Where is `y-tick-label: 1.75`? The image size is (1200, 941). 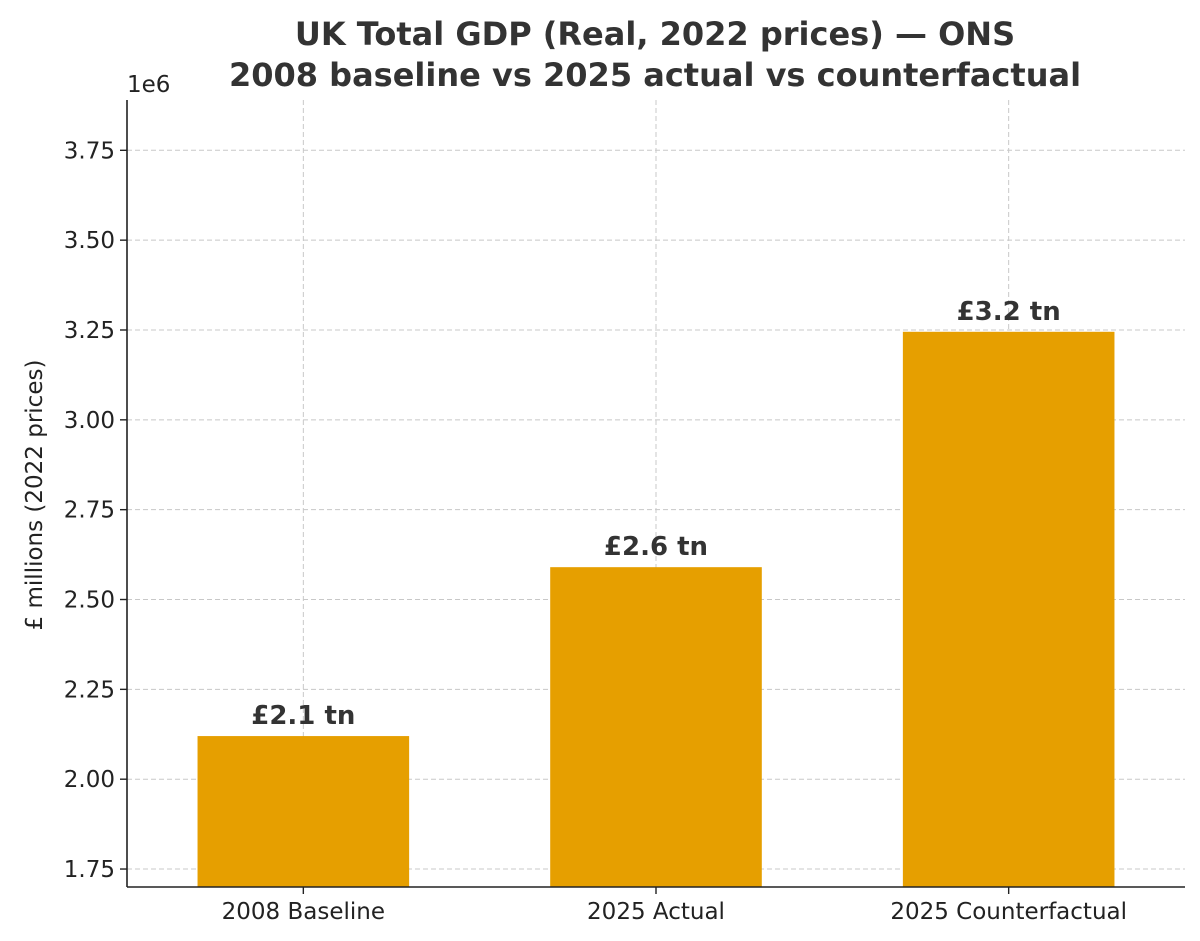
y-tick-label: 1.75 is located at coordinates (89, 870).